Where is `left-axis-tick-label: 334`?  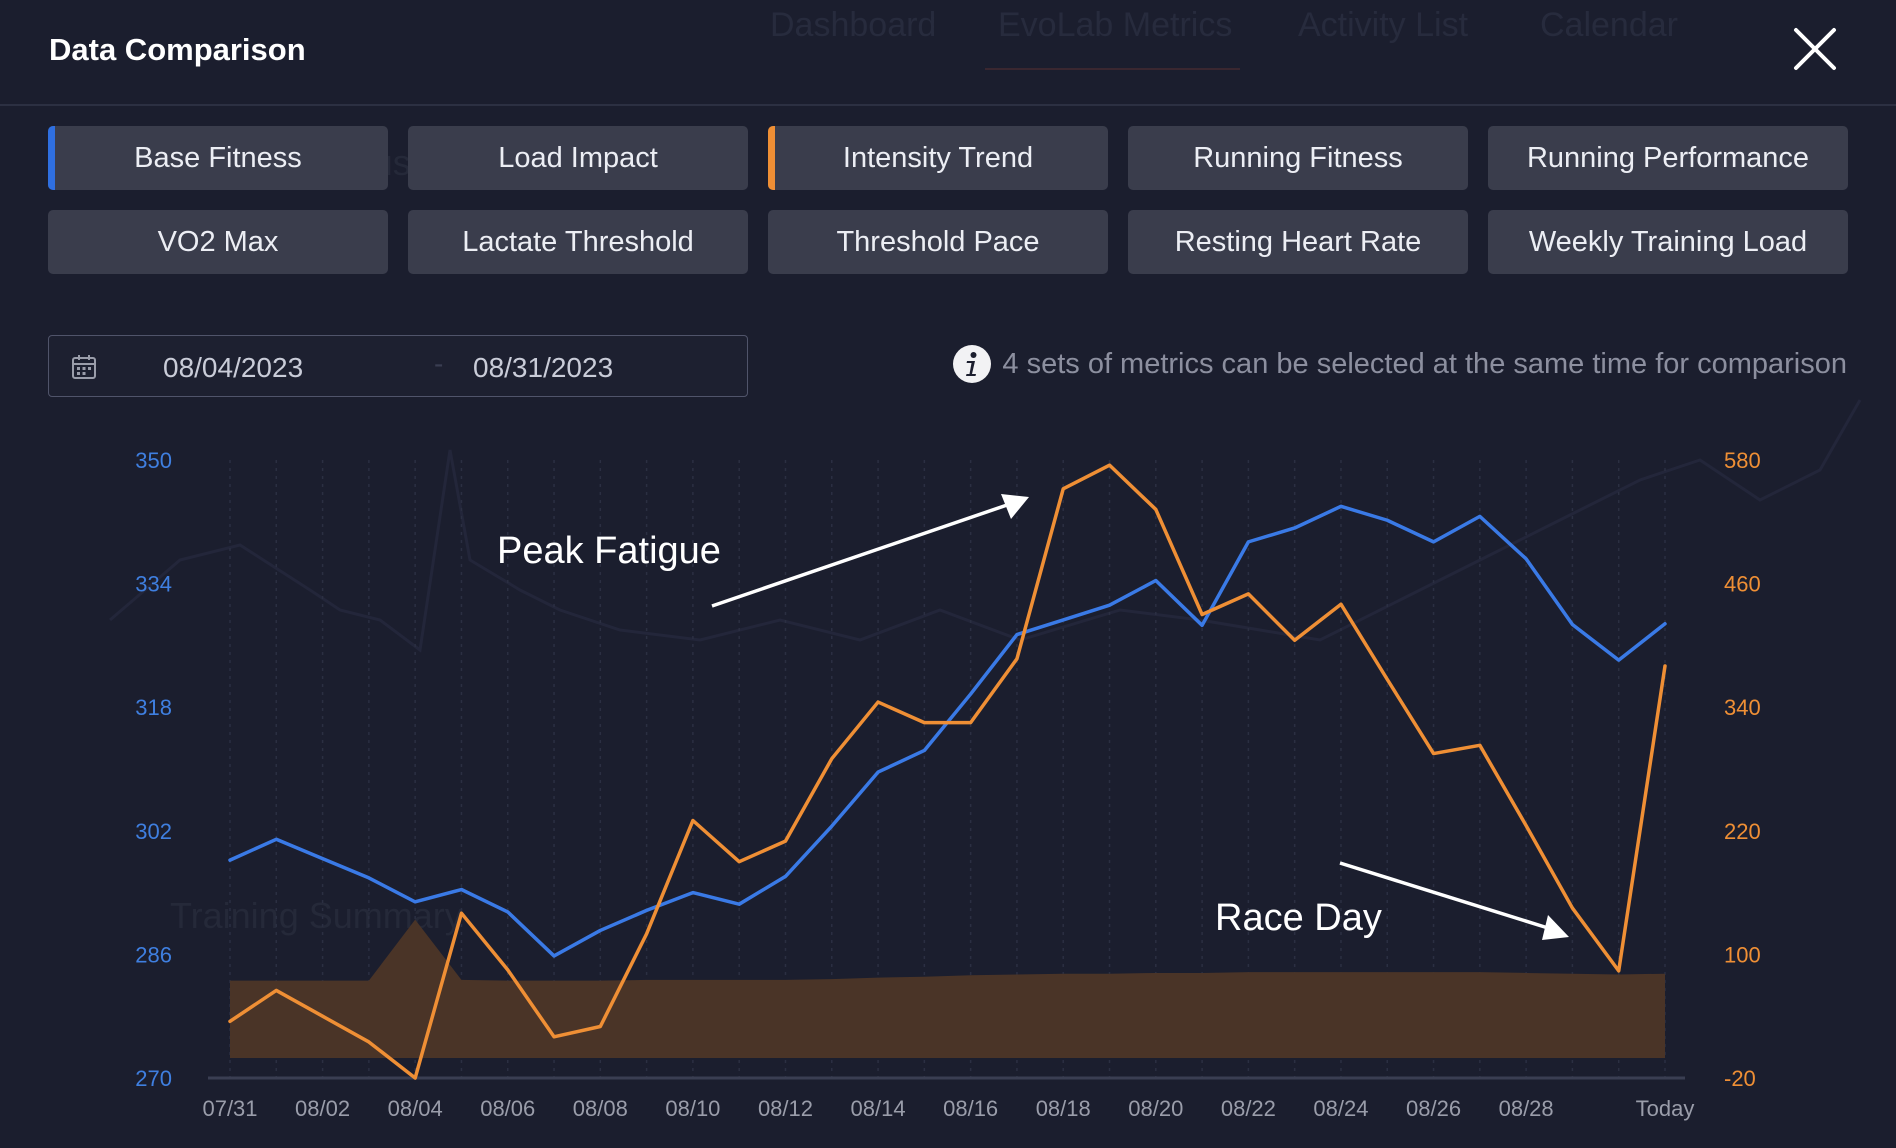
left-axis-tick-label: 334 is located at coordinates (153, 584).